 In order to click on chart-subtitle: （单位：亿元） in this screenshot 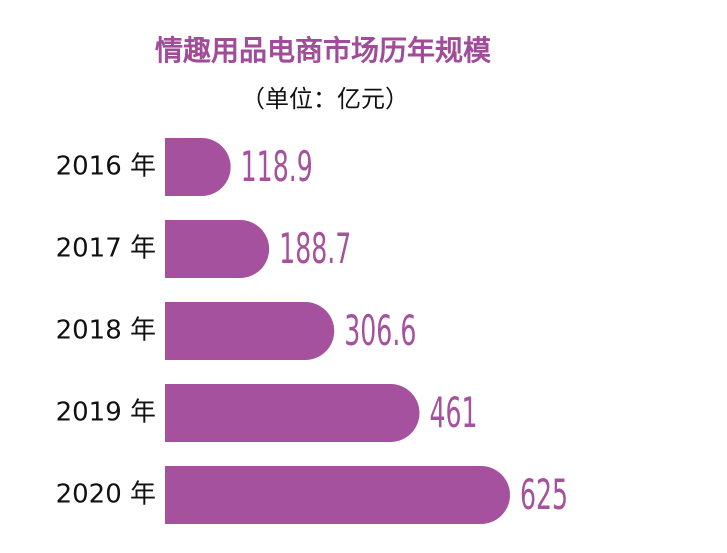, I will do `click(325, 99)`.